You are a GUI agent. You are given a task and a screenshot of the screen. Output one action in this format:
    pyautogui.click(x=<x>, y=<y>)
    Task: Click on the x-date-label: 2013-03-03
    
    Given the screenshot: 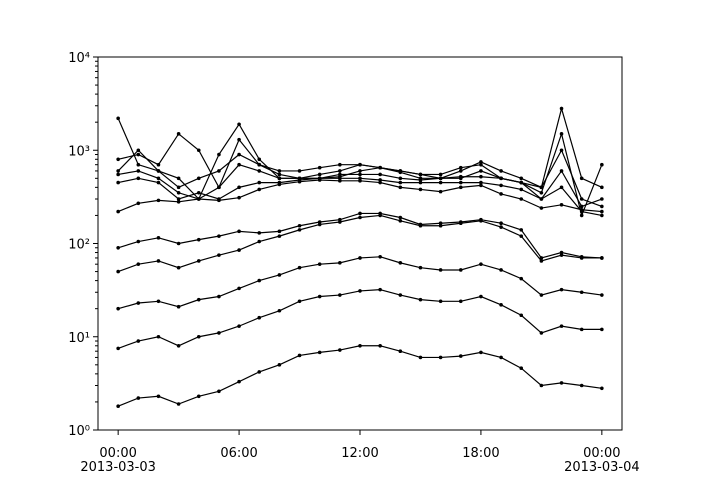 What is the action you would take?
    pyautogui.click(x=118, y=467)
    